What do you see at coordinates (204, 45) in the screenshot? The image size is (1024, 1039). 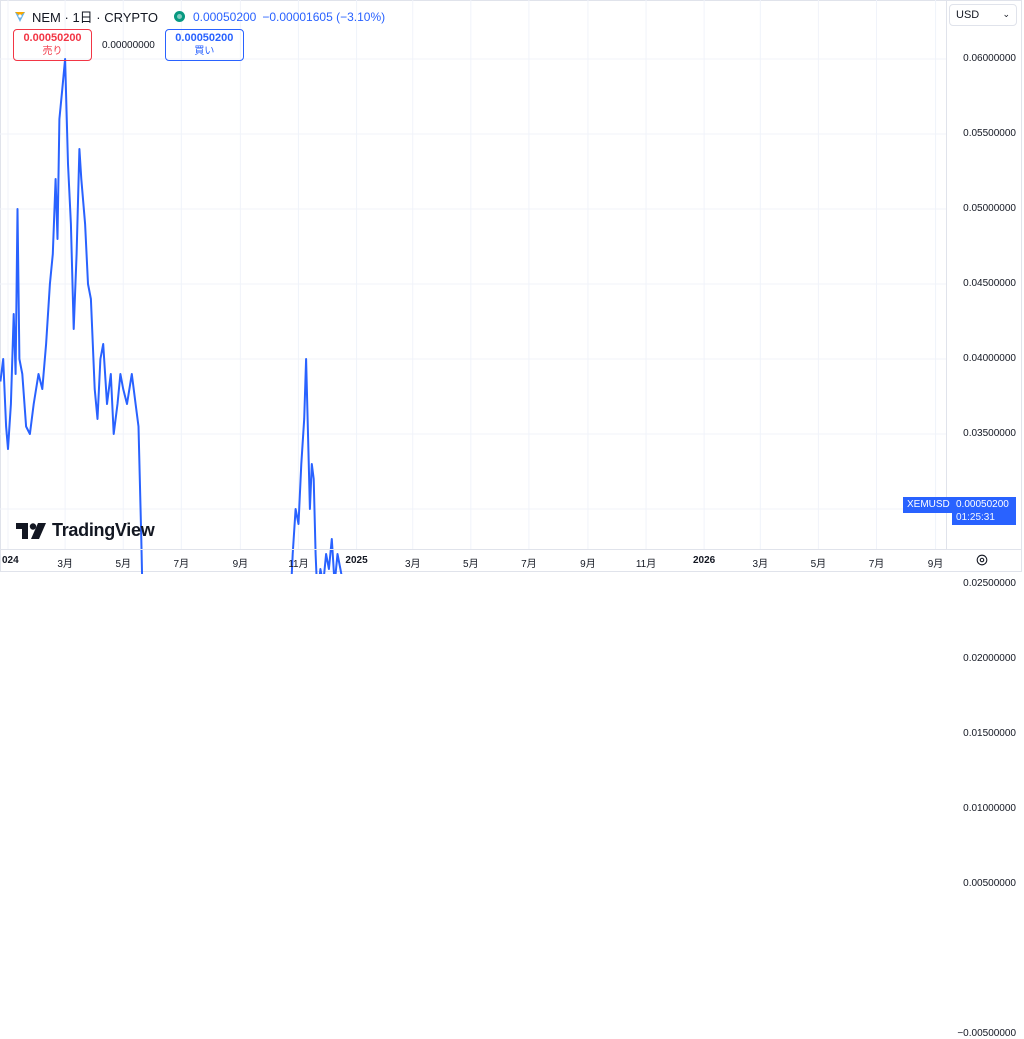 I see `buy-button: 0.00050200 買い` at bounding box center [204, 45].